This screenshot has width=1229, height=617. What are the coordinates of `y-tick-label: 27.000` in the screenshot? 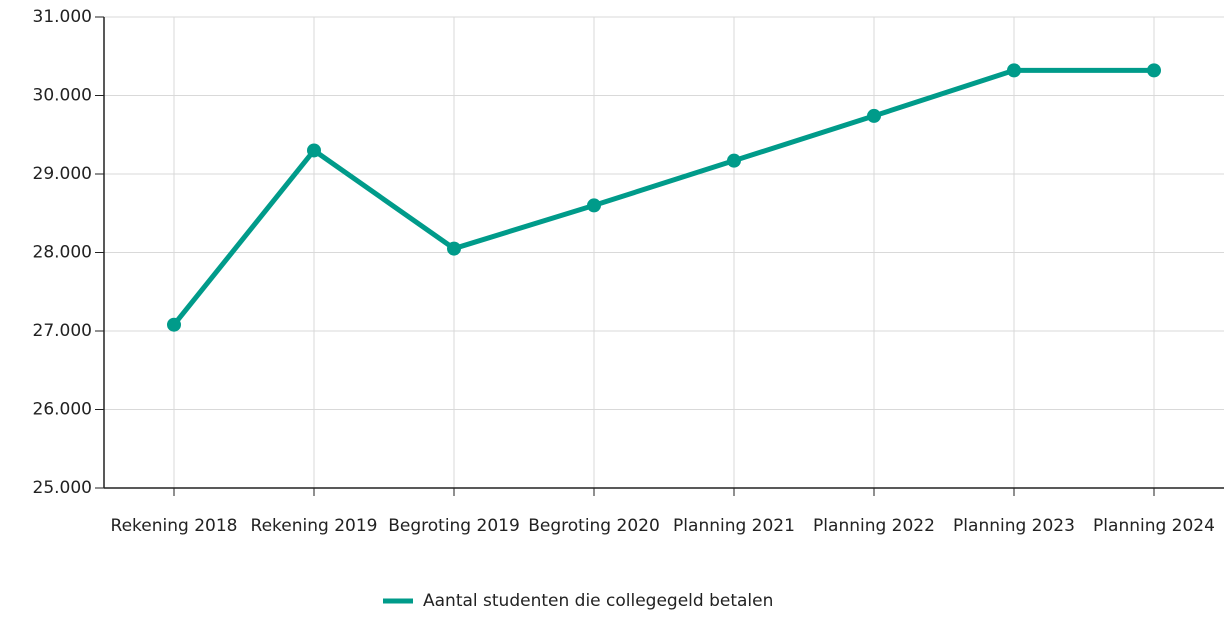 It's located at (62, 331).